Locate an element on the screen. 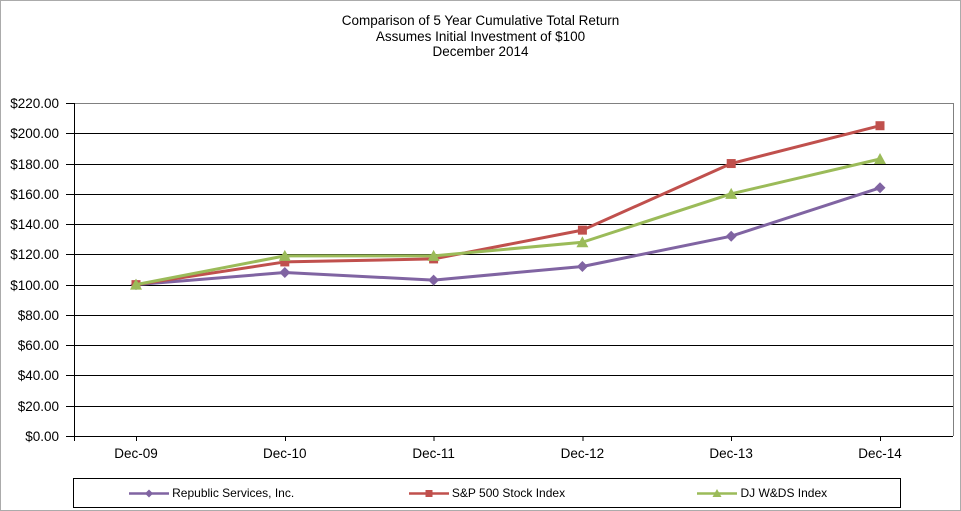 The image size is (961, 511). legend-entry-djwds: DJ W&DS Index is located at coordinates (762, 493).